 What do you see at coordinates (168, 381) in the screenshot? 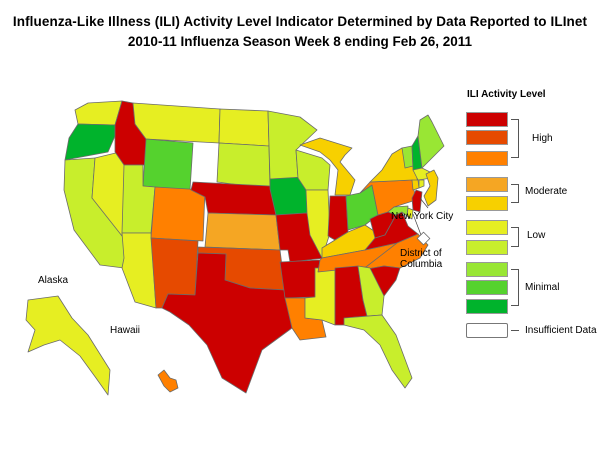
I see `state-hawaii` at bounding box center [168, 381].